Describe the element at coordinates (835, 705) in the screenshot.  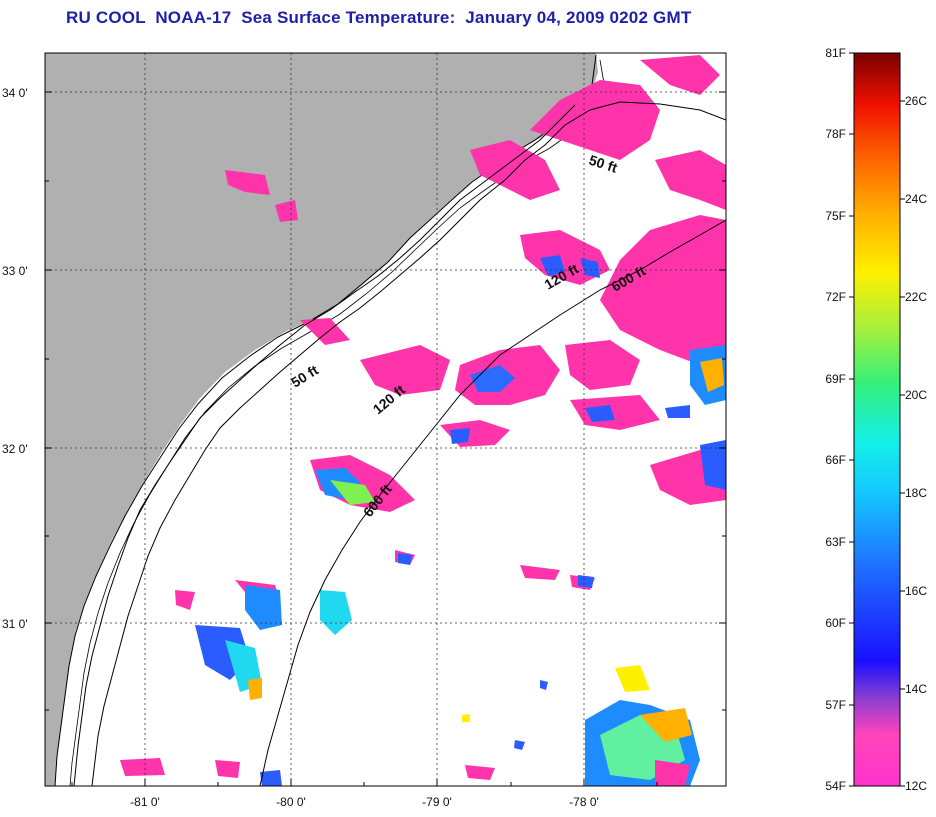
I see `colorbar-f-label: 57F` at that location.